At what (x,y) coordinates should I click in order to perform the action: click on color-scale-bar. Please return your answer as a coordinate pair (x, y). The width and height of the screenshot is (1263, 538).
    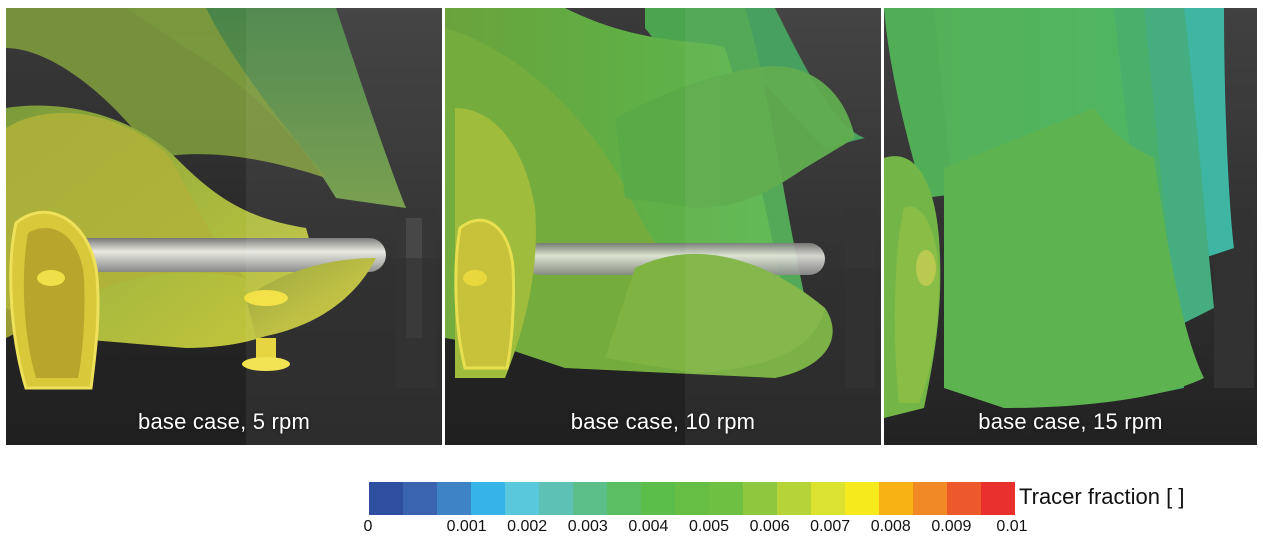
    Looking at the image, I should click on (692, 498).